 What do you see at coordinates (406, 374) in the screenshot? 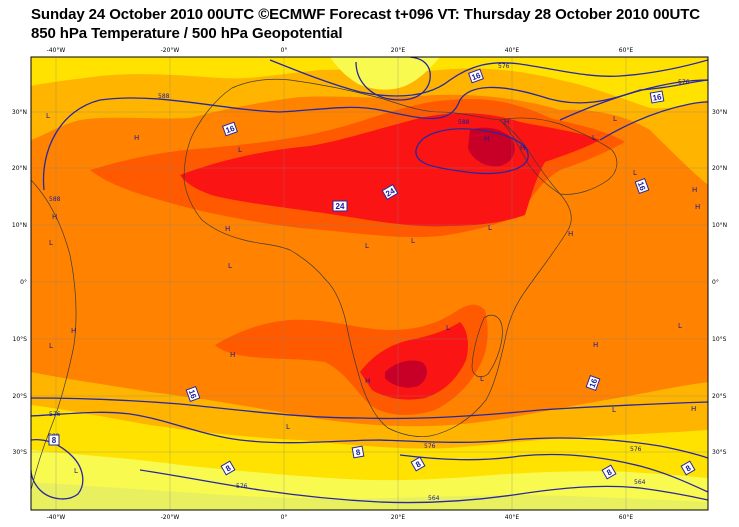
I see `temperature-band-gt28-south` at bounding box center [406, 374].